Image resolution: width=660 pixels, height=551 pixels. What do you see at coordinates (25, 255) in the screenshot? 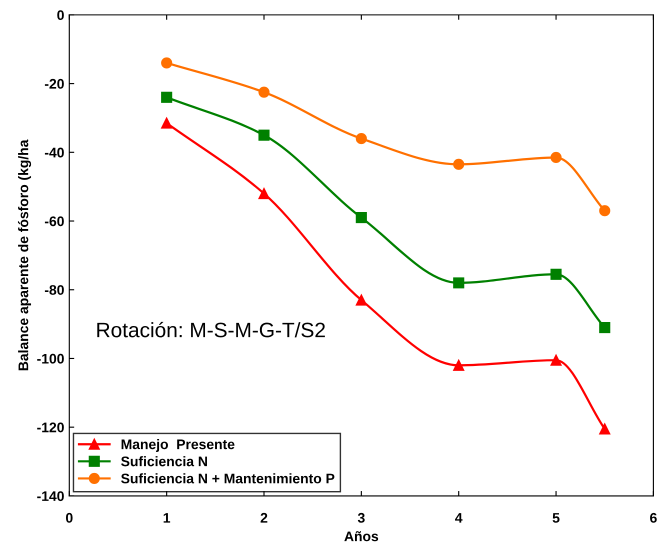
I see `y-axis-title: Balance aparente de fósforo (kg/ha` at bounding box center [25, 255].